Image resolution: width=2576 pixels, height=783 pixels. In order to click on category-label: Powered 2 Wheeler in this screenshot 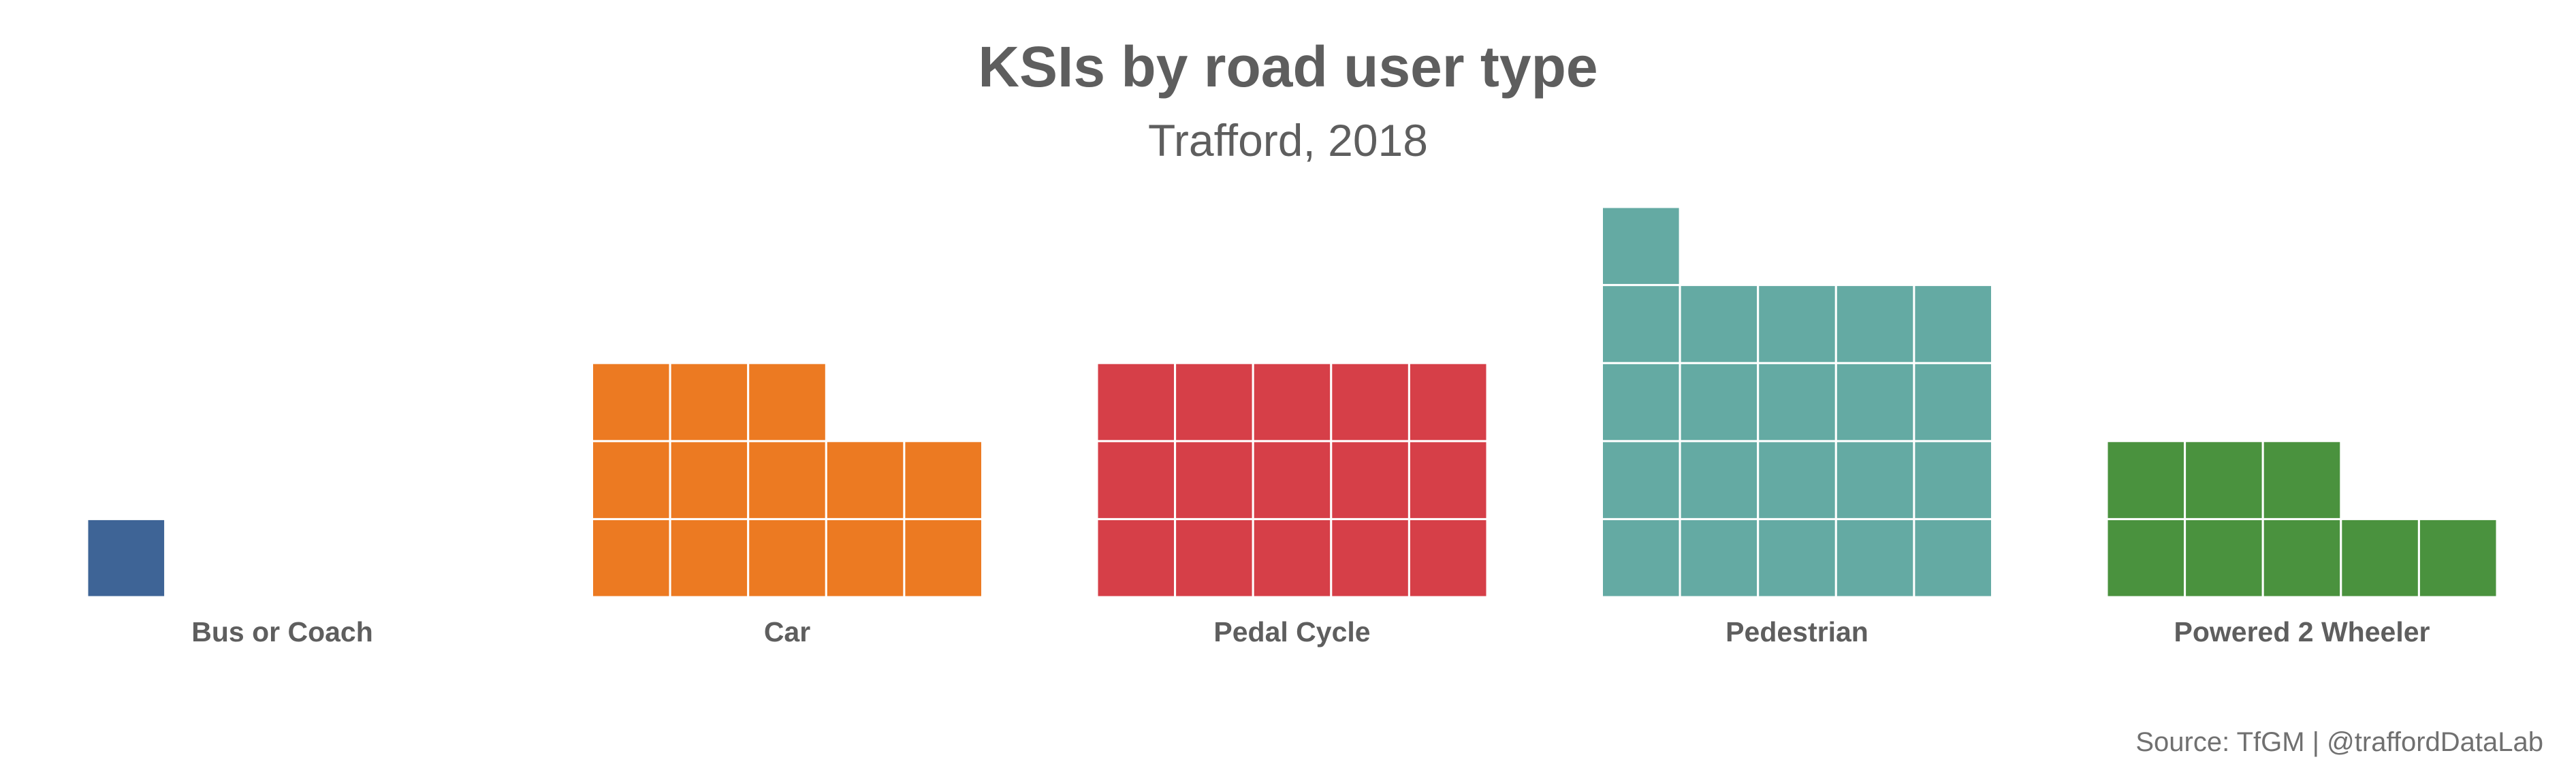, I will do `click(2302, 632)`.